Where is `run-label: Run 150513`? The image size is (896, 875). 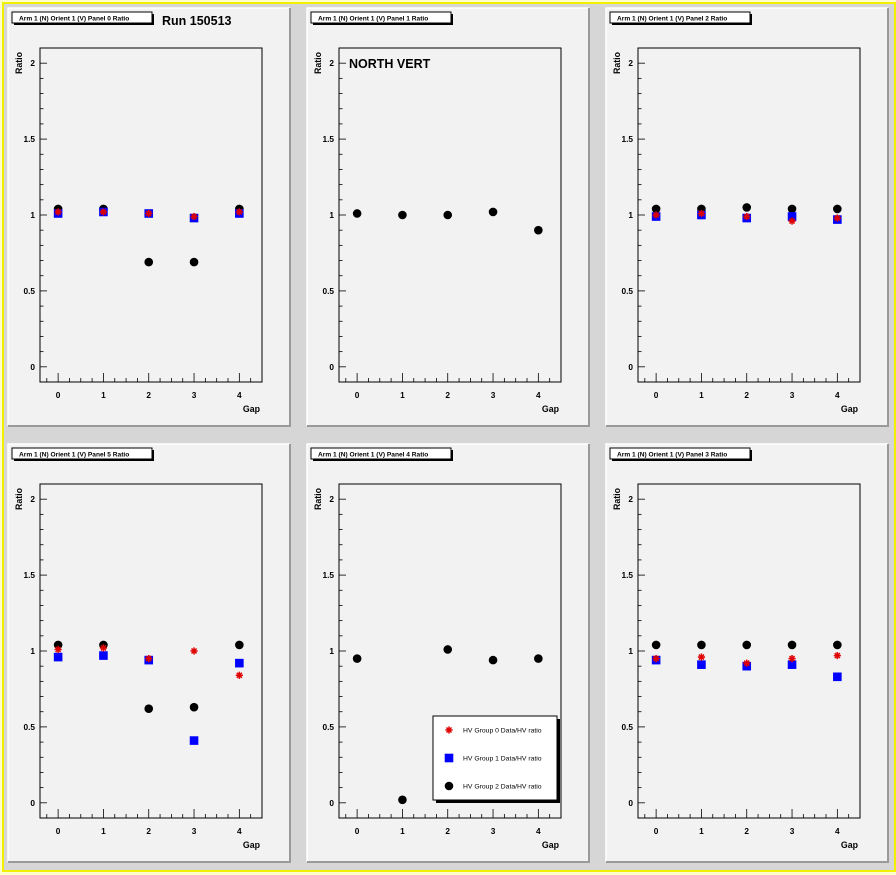
run-label: Run 150513 is located at coordinates (197, 21).